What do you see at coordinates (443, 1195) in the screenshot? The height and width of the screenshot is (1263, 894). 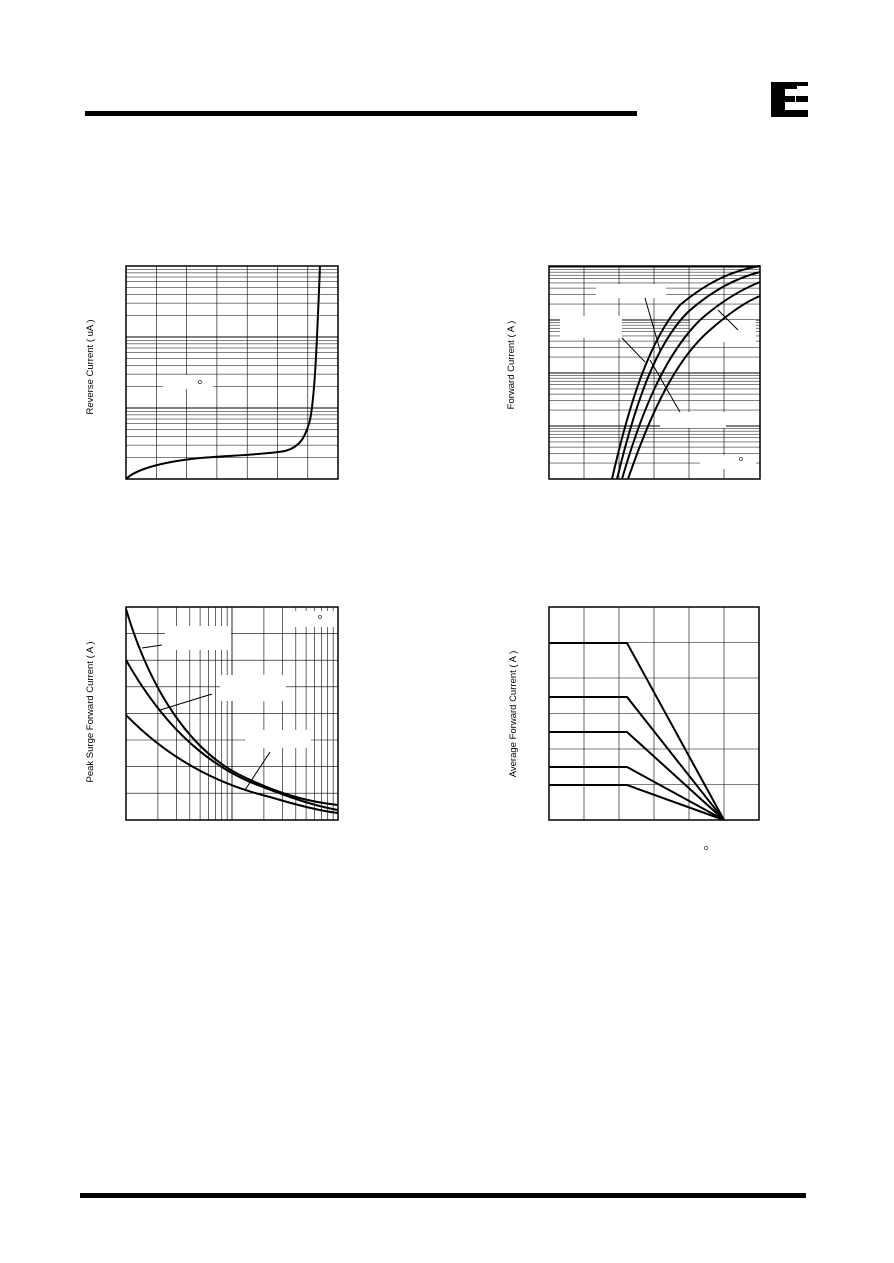 I see `footer-rule` at bounding box center [443, 1195].